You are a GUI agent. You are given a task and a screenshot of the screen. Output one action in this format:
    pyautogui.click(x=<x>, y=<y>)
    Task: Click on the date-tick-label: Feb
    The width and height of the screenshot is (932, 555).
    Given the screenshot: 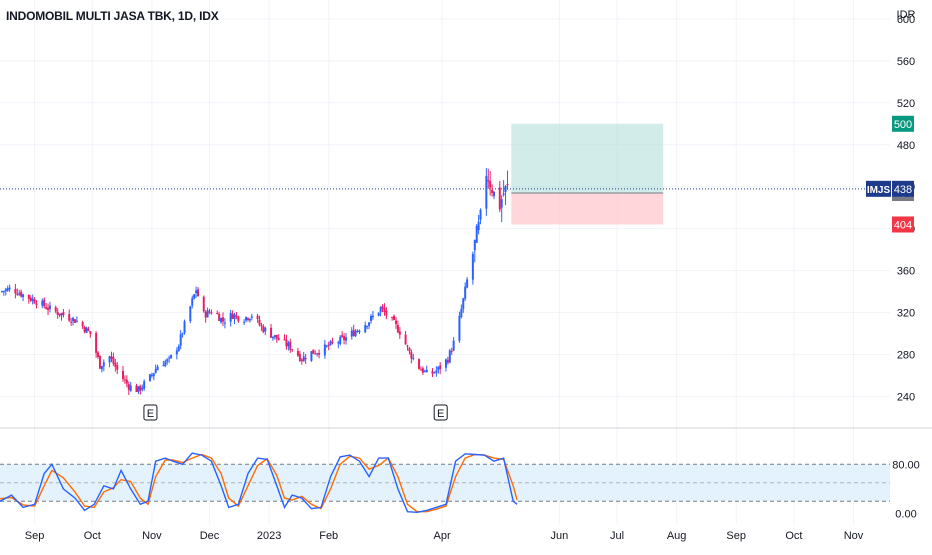 What is the action you would take?
    pyautogui.click(x=328, y=536)
    